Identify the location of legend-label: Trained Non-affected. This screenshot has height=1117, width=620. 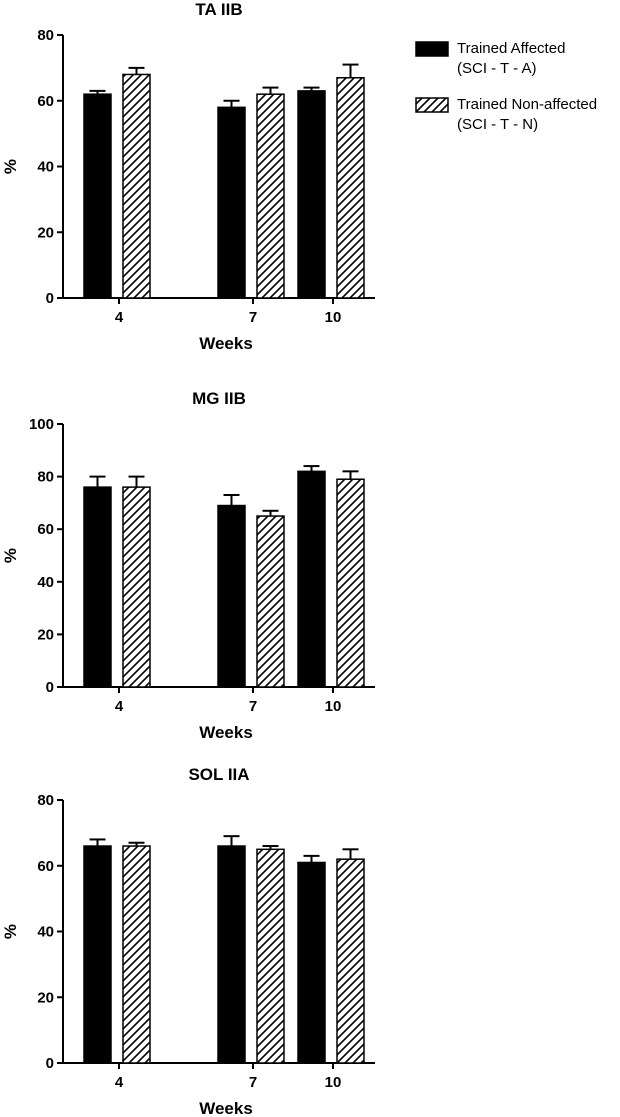
(527, 104).